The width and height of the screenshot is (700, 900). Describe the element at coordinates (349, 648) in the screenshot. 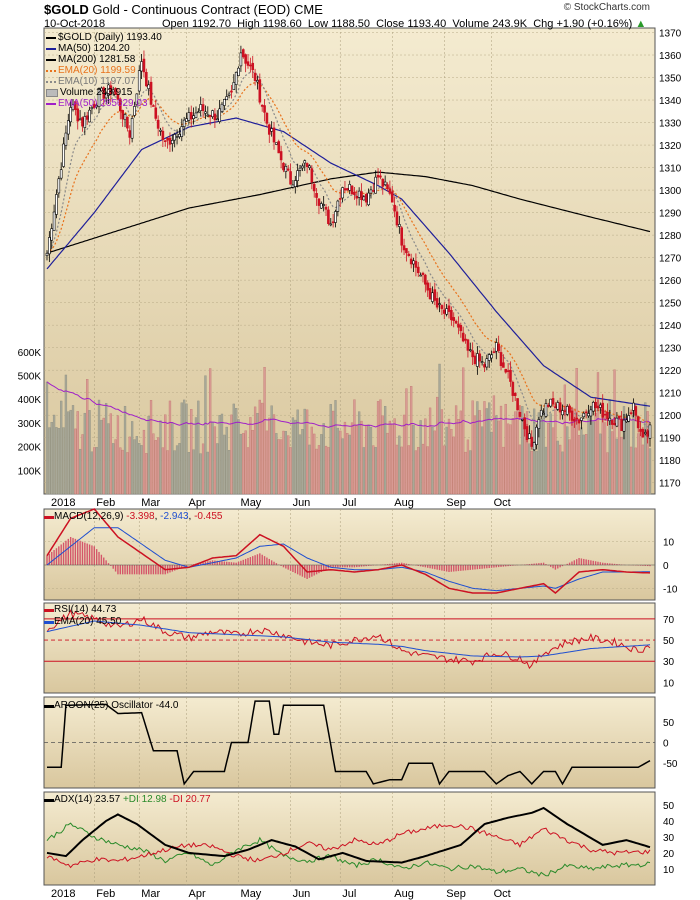

I see `rsi-panel` at that location.